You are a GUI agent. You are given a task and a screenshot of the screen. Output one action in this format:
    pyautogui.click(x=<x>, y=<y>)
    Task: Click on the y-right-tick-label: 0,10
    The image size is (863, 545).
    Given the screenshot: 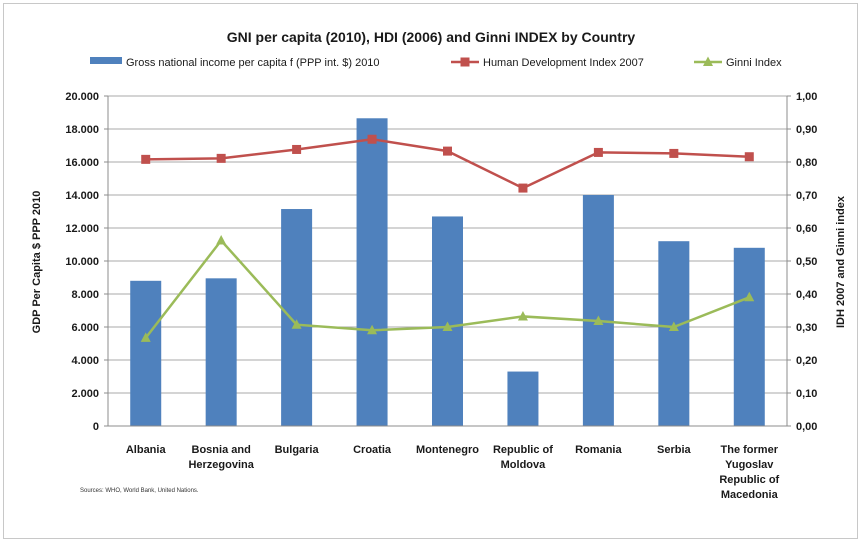 What is the action you would take?
    pyautogui.click(x=806, y=394)
    